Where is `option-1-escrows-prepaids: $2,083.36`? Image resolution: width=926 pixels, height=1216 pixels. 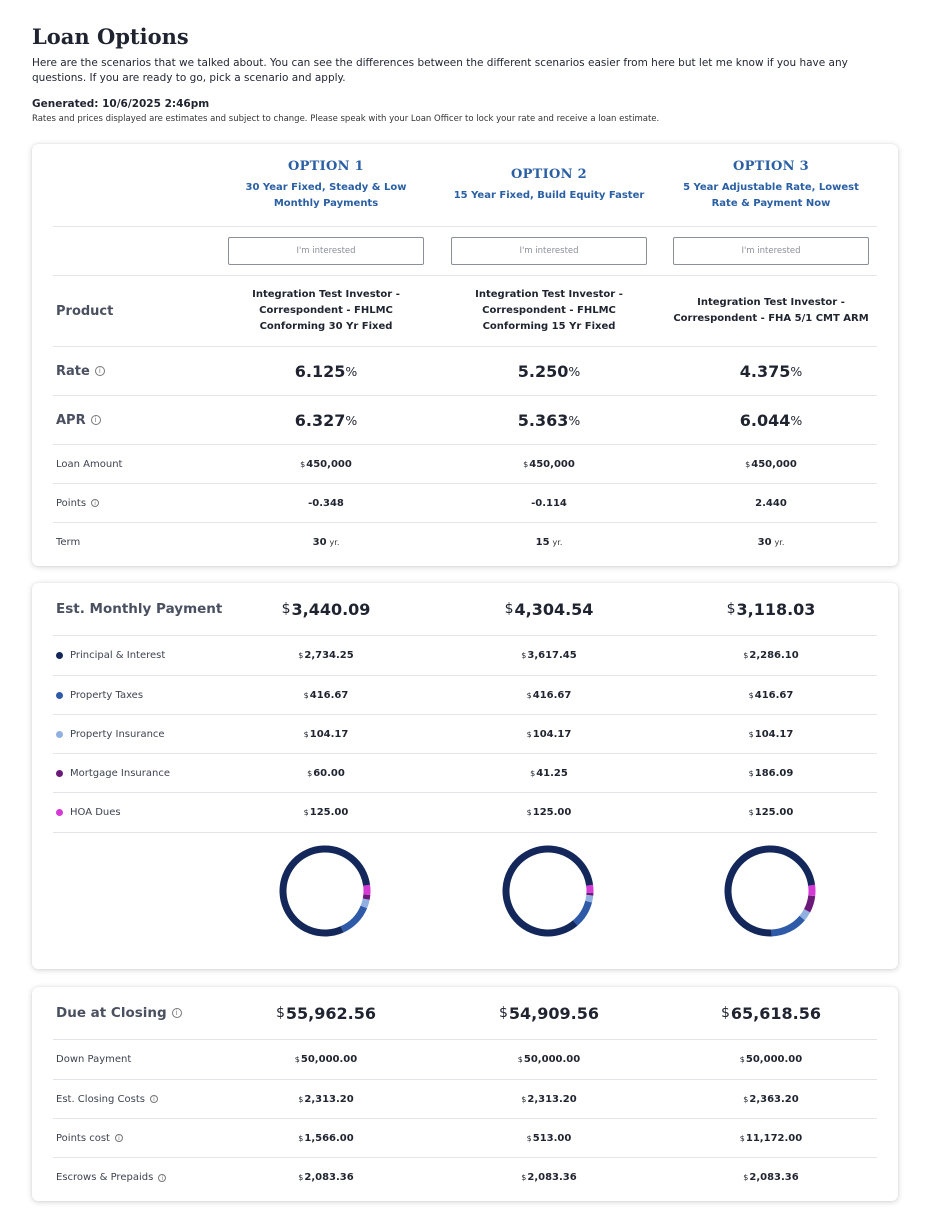 option-1-escrows-prepaids: $2,083.36 is located at coordinates (326, 1177).